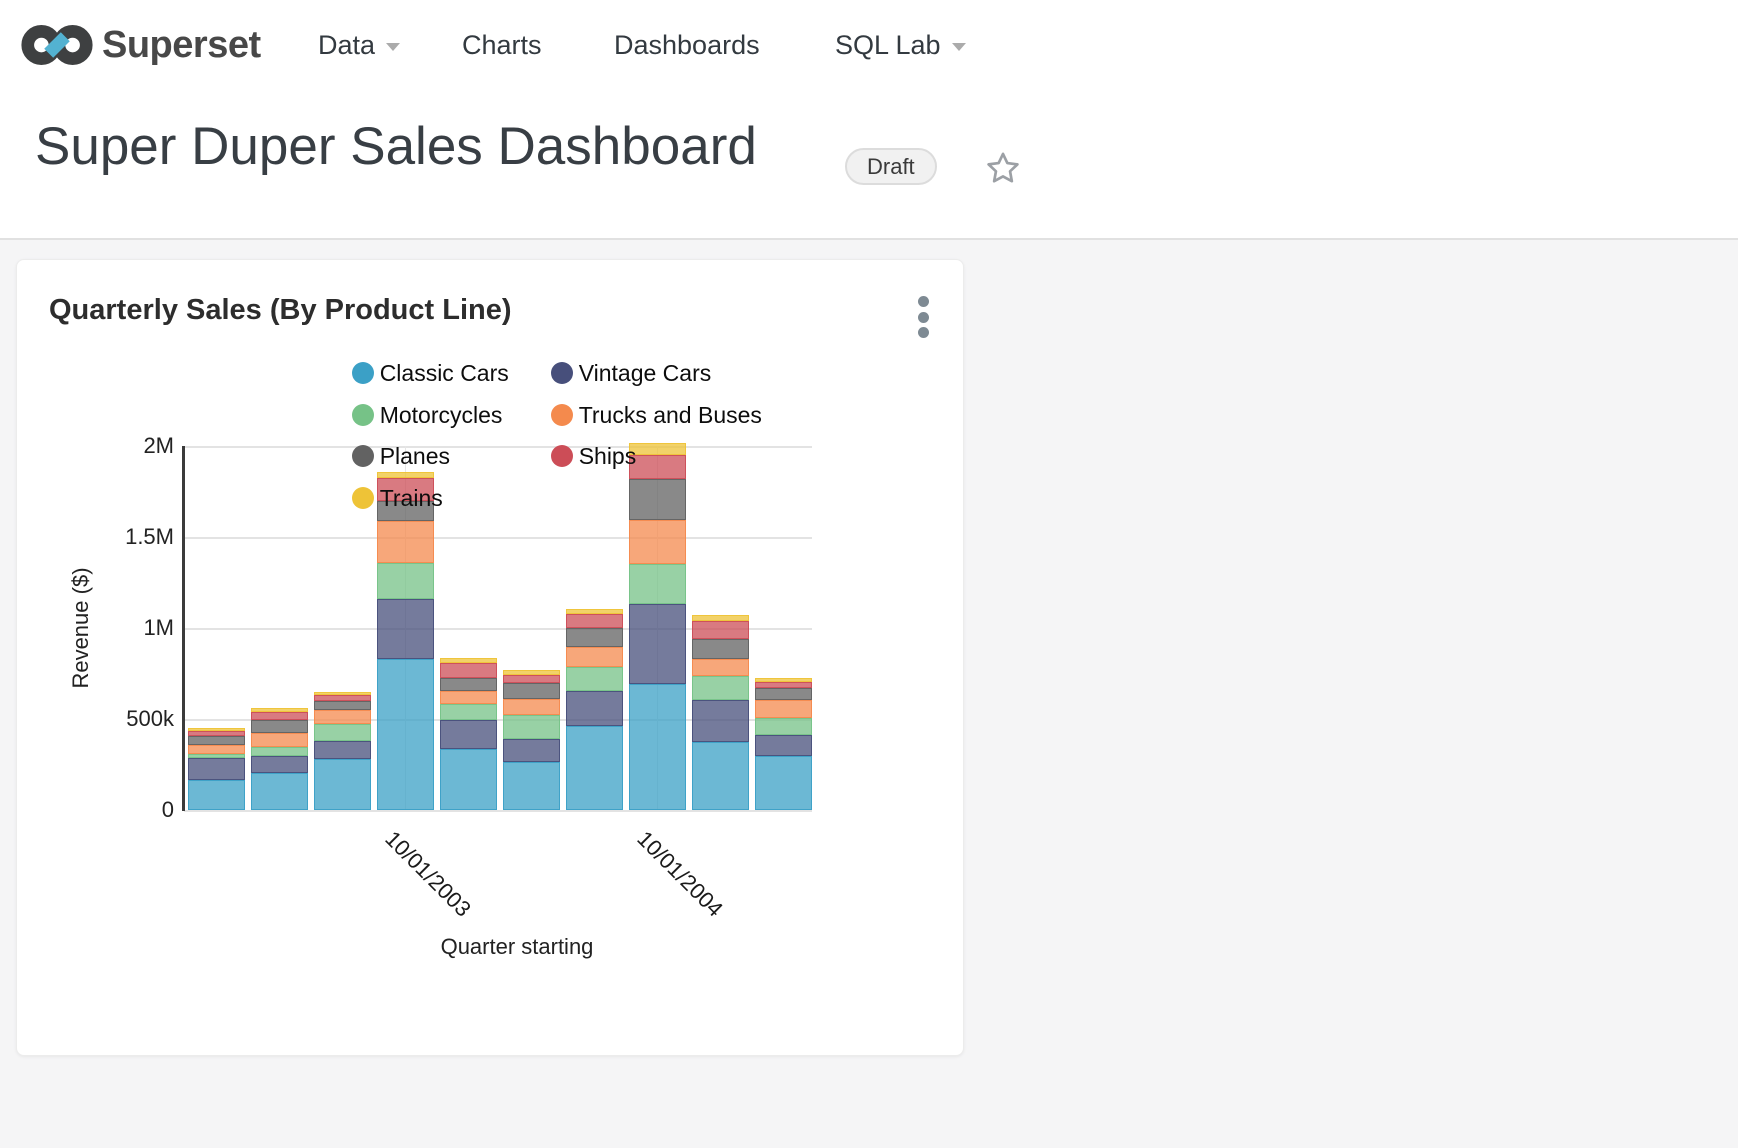 The image size is (1738, 1148). Describe the element at coordinates (502, 45) in the screenshot. I see `nav-item-charts: Charts` at that location.